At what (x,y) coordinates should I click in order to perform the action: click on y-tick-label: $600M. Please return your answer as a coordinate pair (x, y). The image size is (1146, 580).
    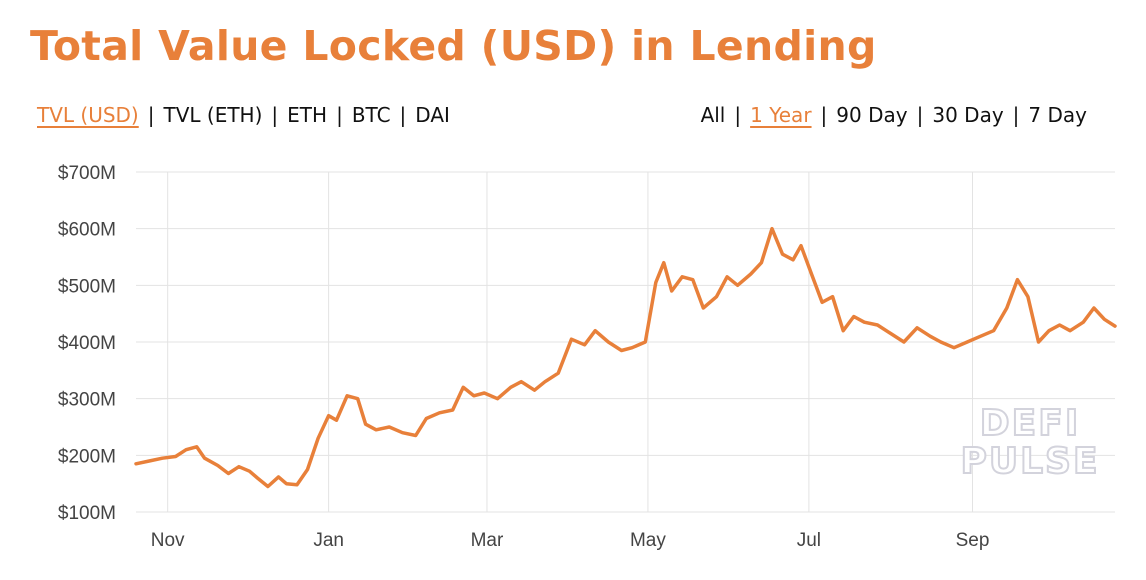
    Looking at the image, I should click on (87, 230).